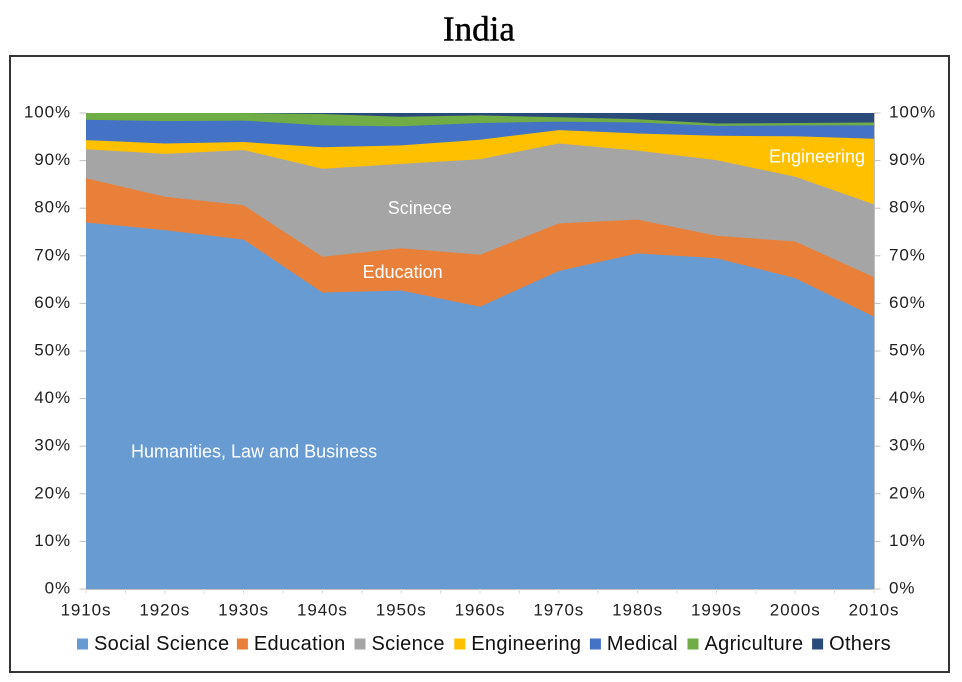 Image resolution: width=962 pixels, height=682 pixels. I want to click on svg-text: 2010s, so click(874, 610).